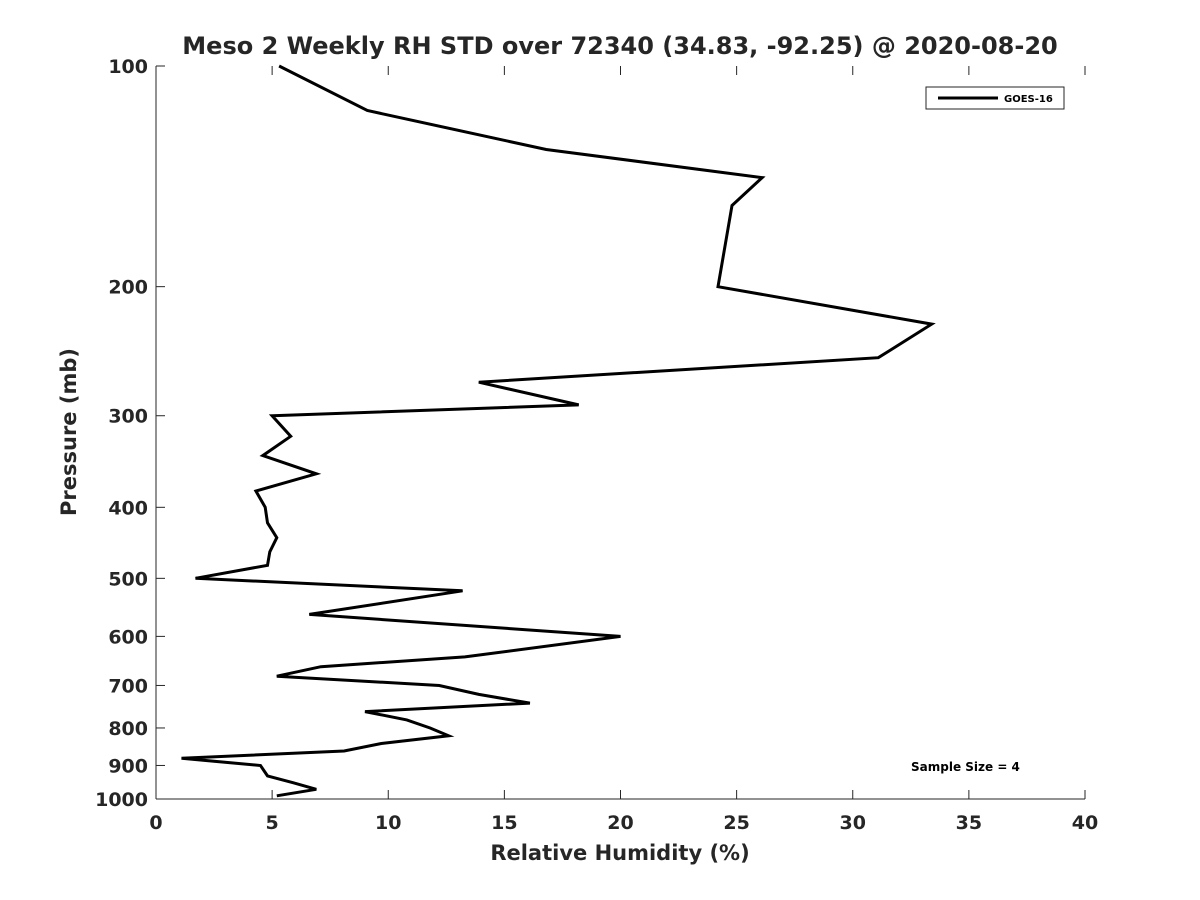 The image size is (1200, 900). Describe the element at coordinates (619, 853) in the screenshot. I see `x-axis-label: Relative Humidity (%)` at that location.